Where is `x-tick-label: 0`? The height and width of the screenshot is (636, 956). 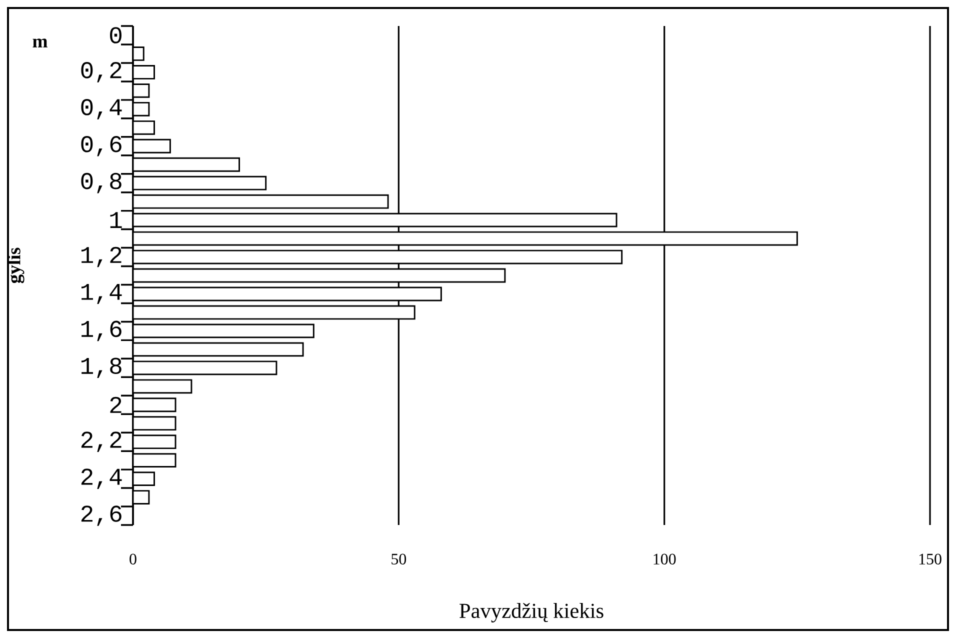 x-tick-label: 0 is located at coordinates (133, 559).